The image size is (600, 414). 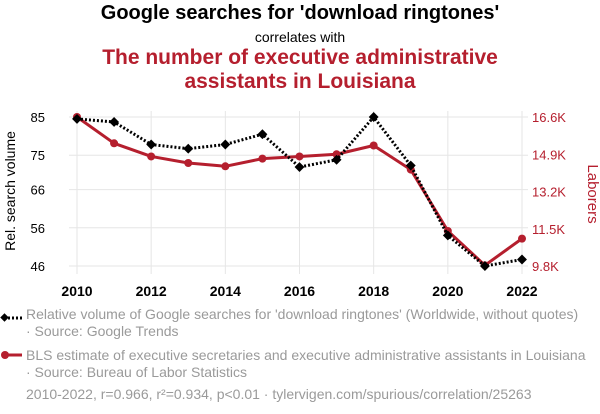 I want to click on left-tick-label: 85, so click(x=38, y=117).